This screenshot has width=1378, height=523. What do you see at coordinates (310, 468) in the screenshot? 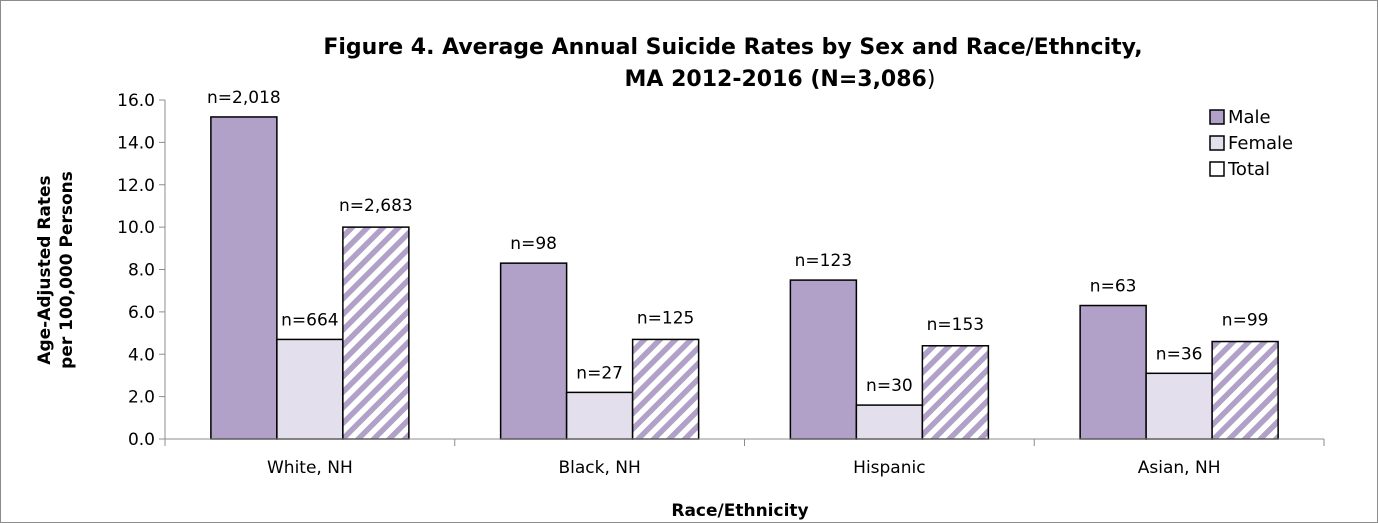
I see `x-tick-label: White, NH` at bounding box center [310, 468].